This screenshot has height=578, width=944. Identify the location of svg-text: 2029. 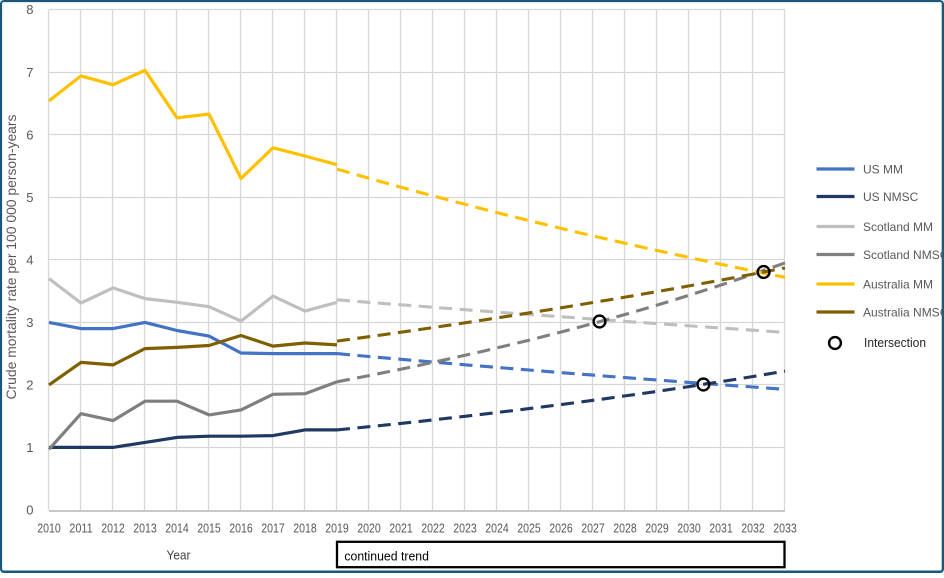
(657, 527).